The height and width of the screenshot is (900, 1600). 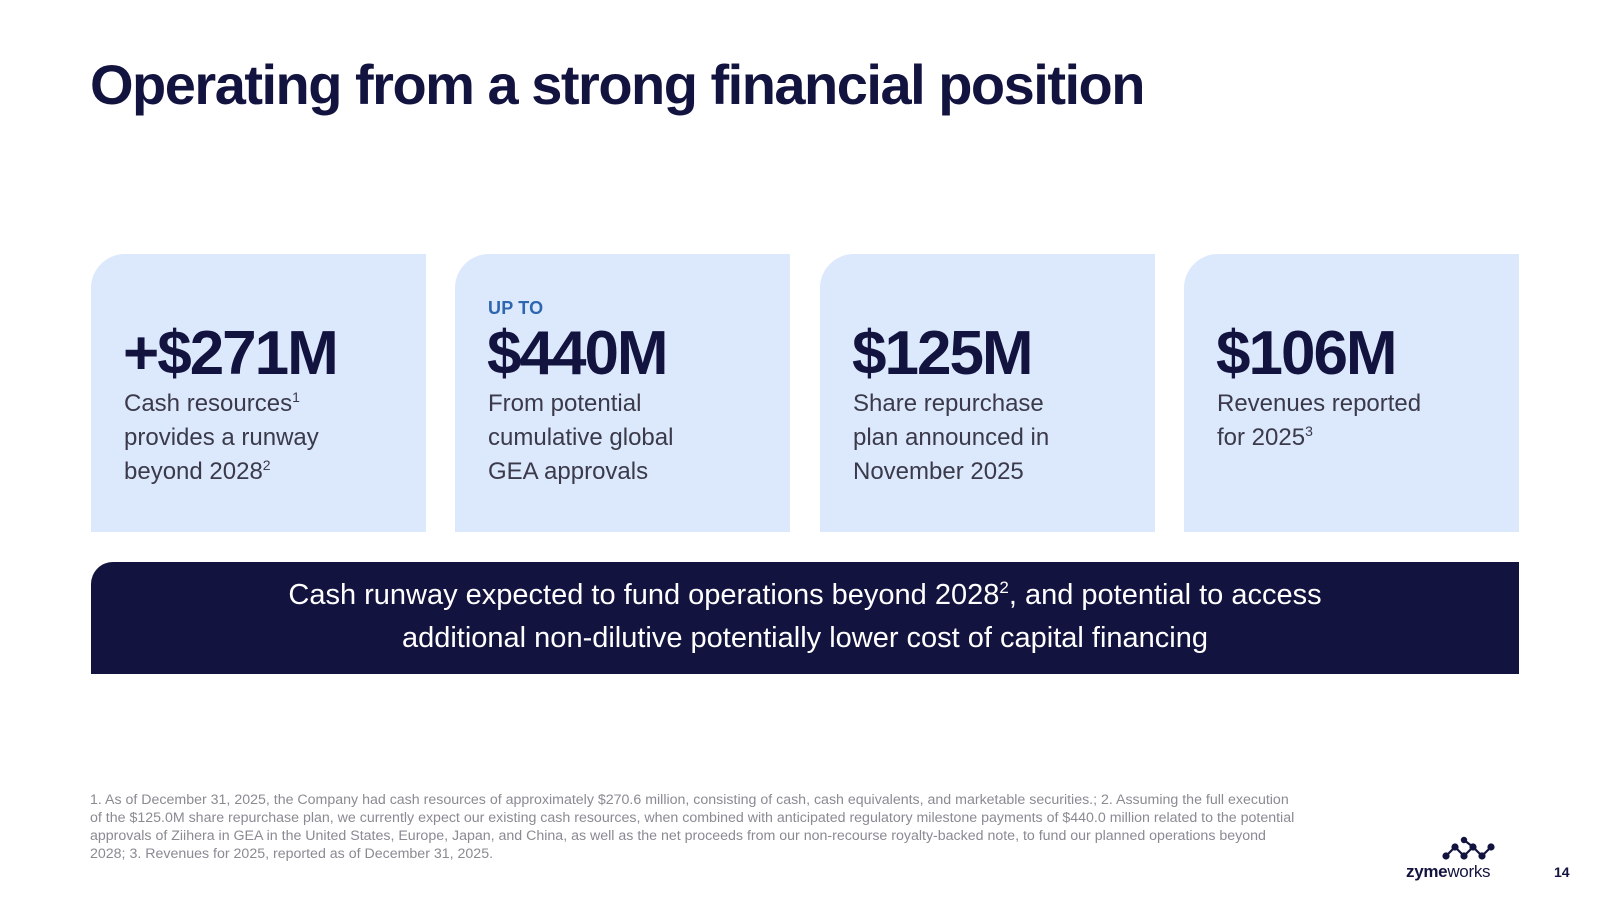 I want to click on metric-value: $125M, so click(x=943, y=353).